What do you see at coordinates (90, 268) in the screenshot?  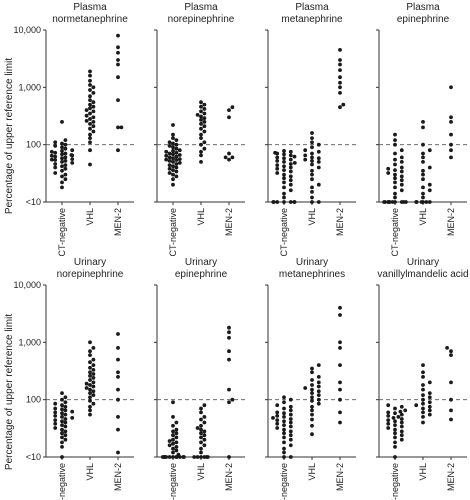 I see `panel-title: Urinary norepinephrine` at bounding box center [90, 268].